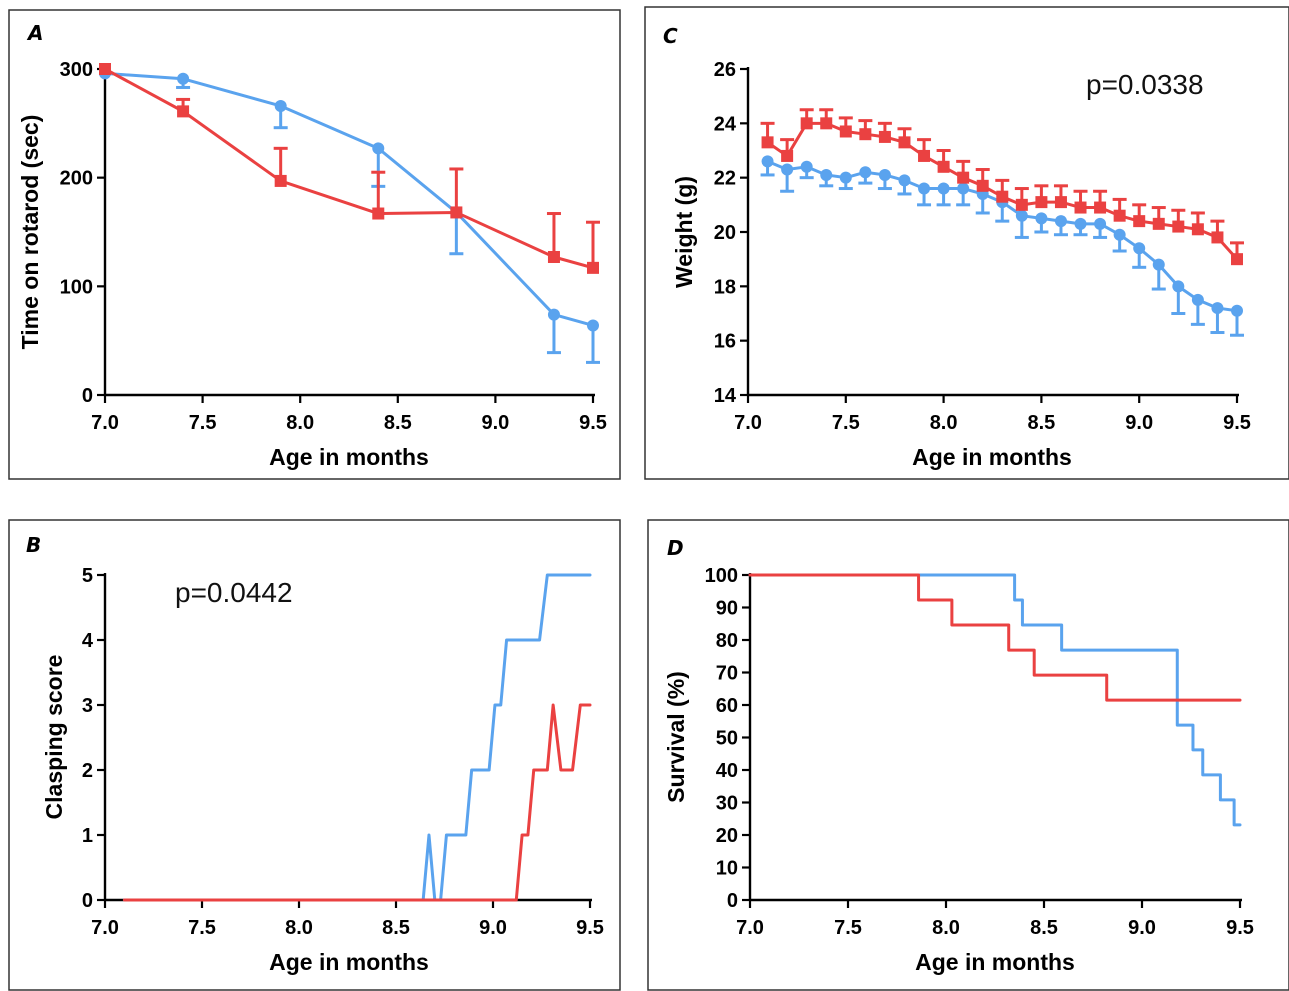 Image resolution: width=1289 pixels, height=991 pixels. I want to click on panel-d-y-tick-label: 100, so click(721, 576).